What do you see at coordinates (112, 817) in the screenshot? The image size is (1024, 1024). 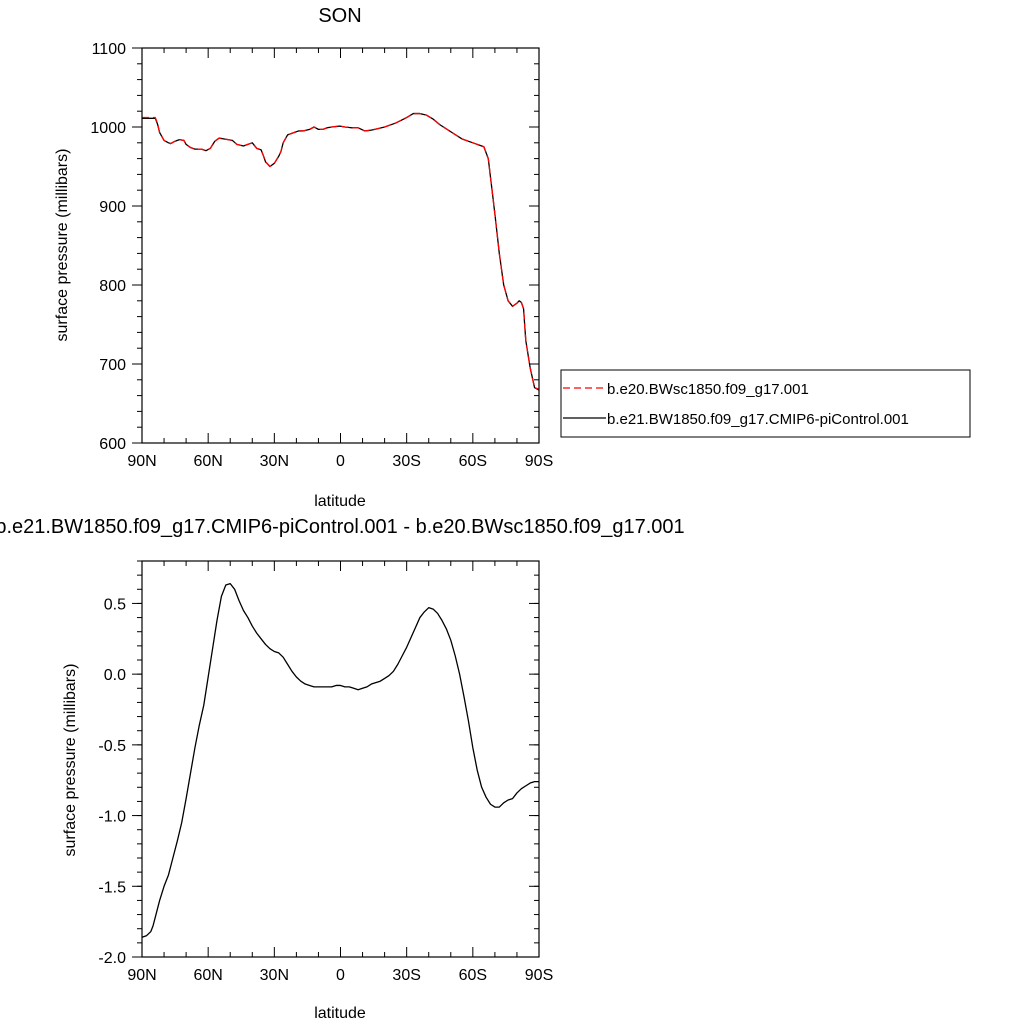 I see `bottom-y-tick-label: -1.0` at bounding box center [112, 817].